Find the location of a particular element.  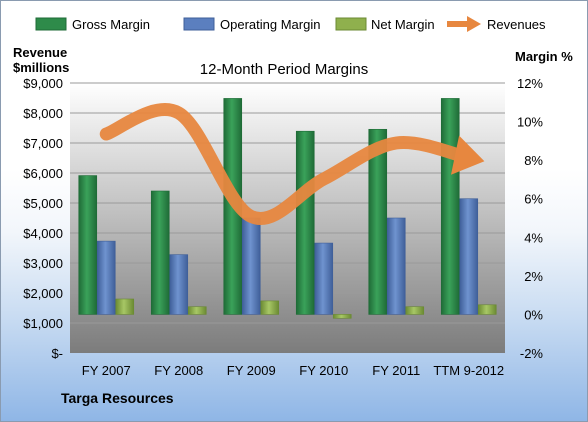

left-axis-label-line2: $millions is located at coordinates (41, 67).